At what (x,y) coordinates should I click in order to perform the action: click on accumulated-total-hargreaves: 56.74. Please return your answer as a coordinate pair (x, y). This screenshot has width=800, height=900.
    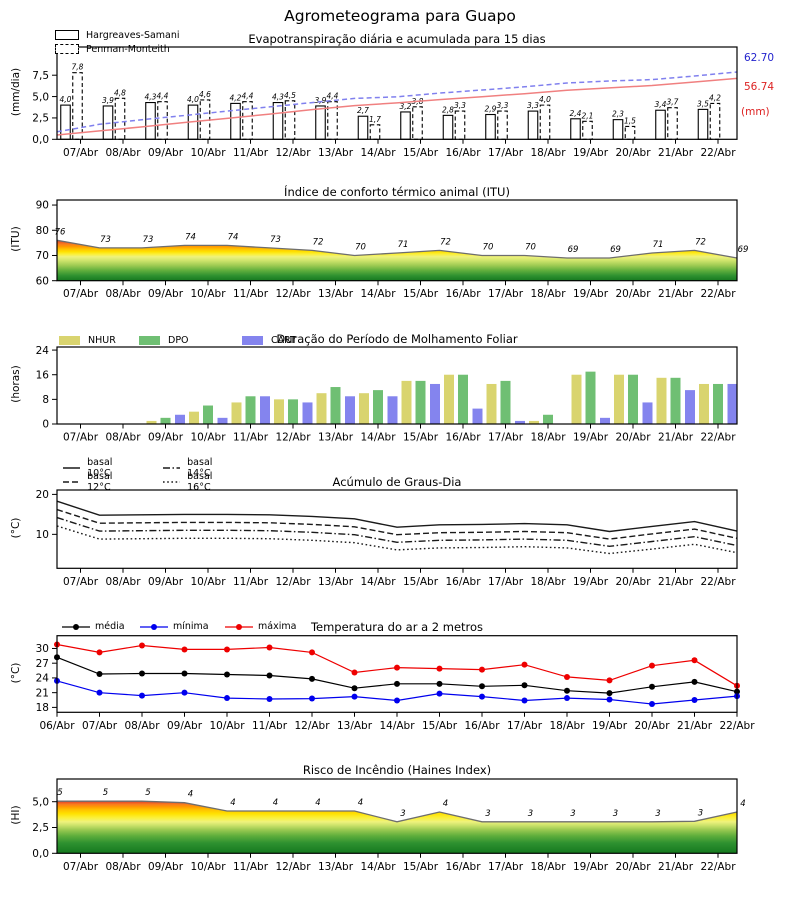
    Looking at the image, I should click on (759, 87).